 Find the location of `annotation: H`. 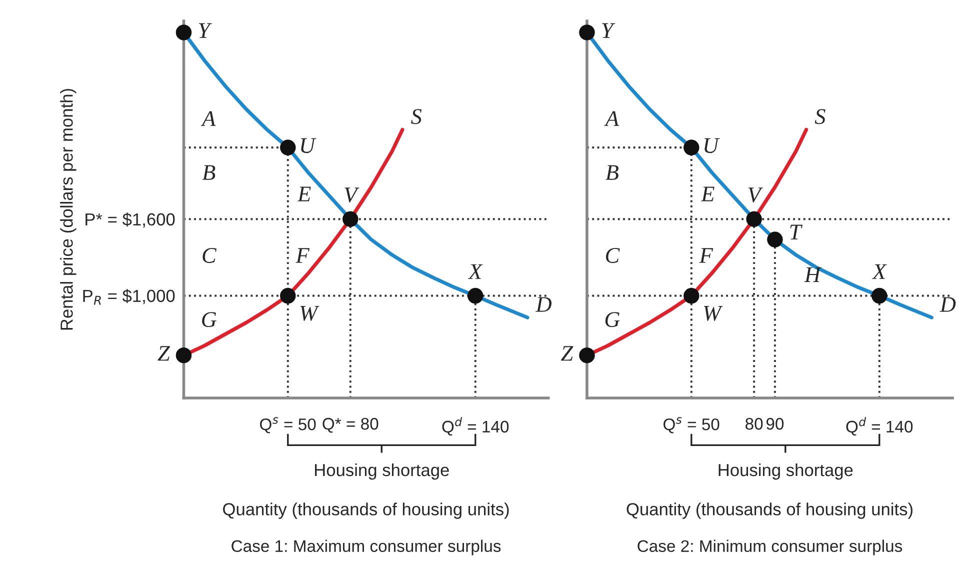

annotation: H is located at coordinates (813, 274).